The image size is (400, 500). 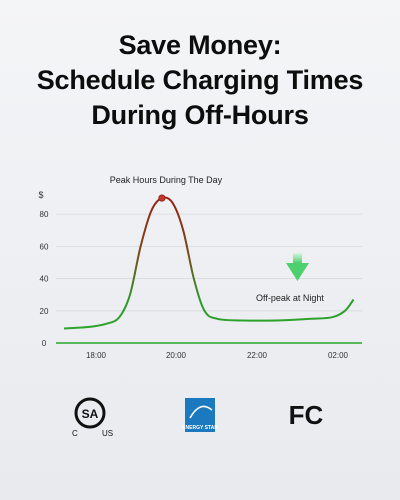 What do you see at coordinates (75, 433) in the screenshot?
I see `svg-text: C` at bounding box center [75, 433].